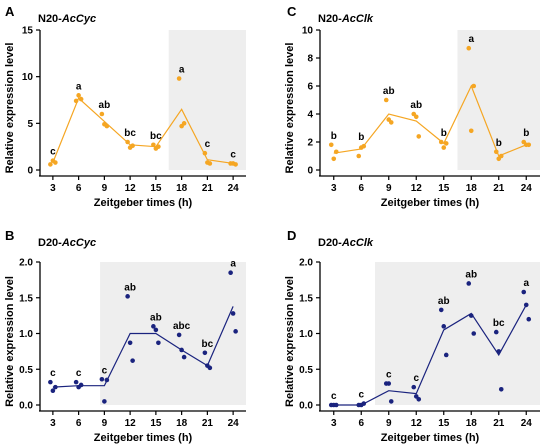  What do you see at coordinates (330, 19) in the screenshot?
I see `title-prefix: N20-` at bounding box center [330, 19].